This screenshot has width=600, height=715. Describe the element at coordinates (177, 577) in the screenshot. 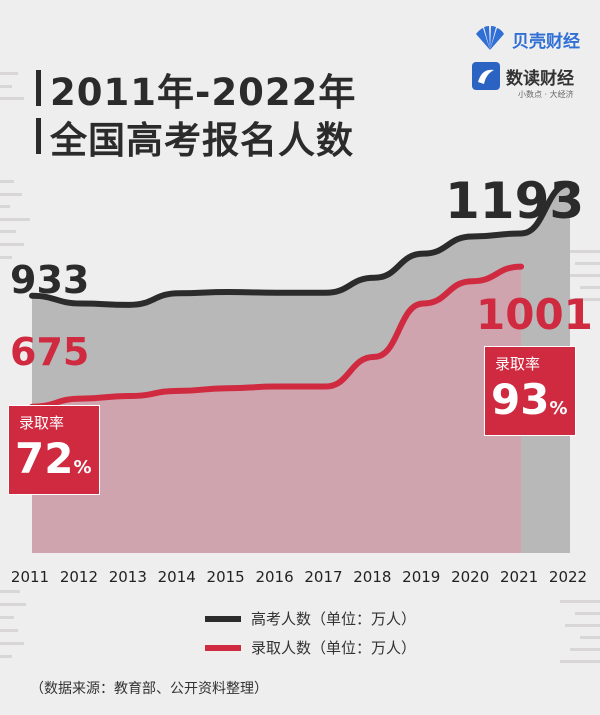

I see `x-tick-label: 2014` at that location.